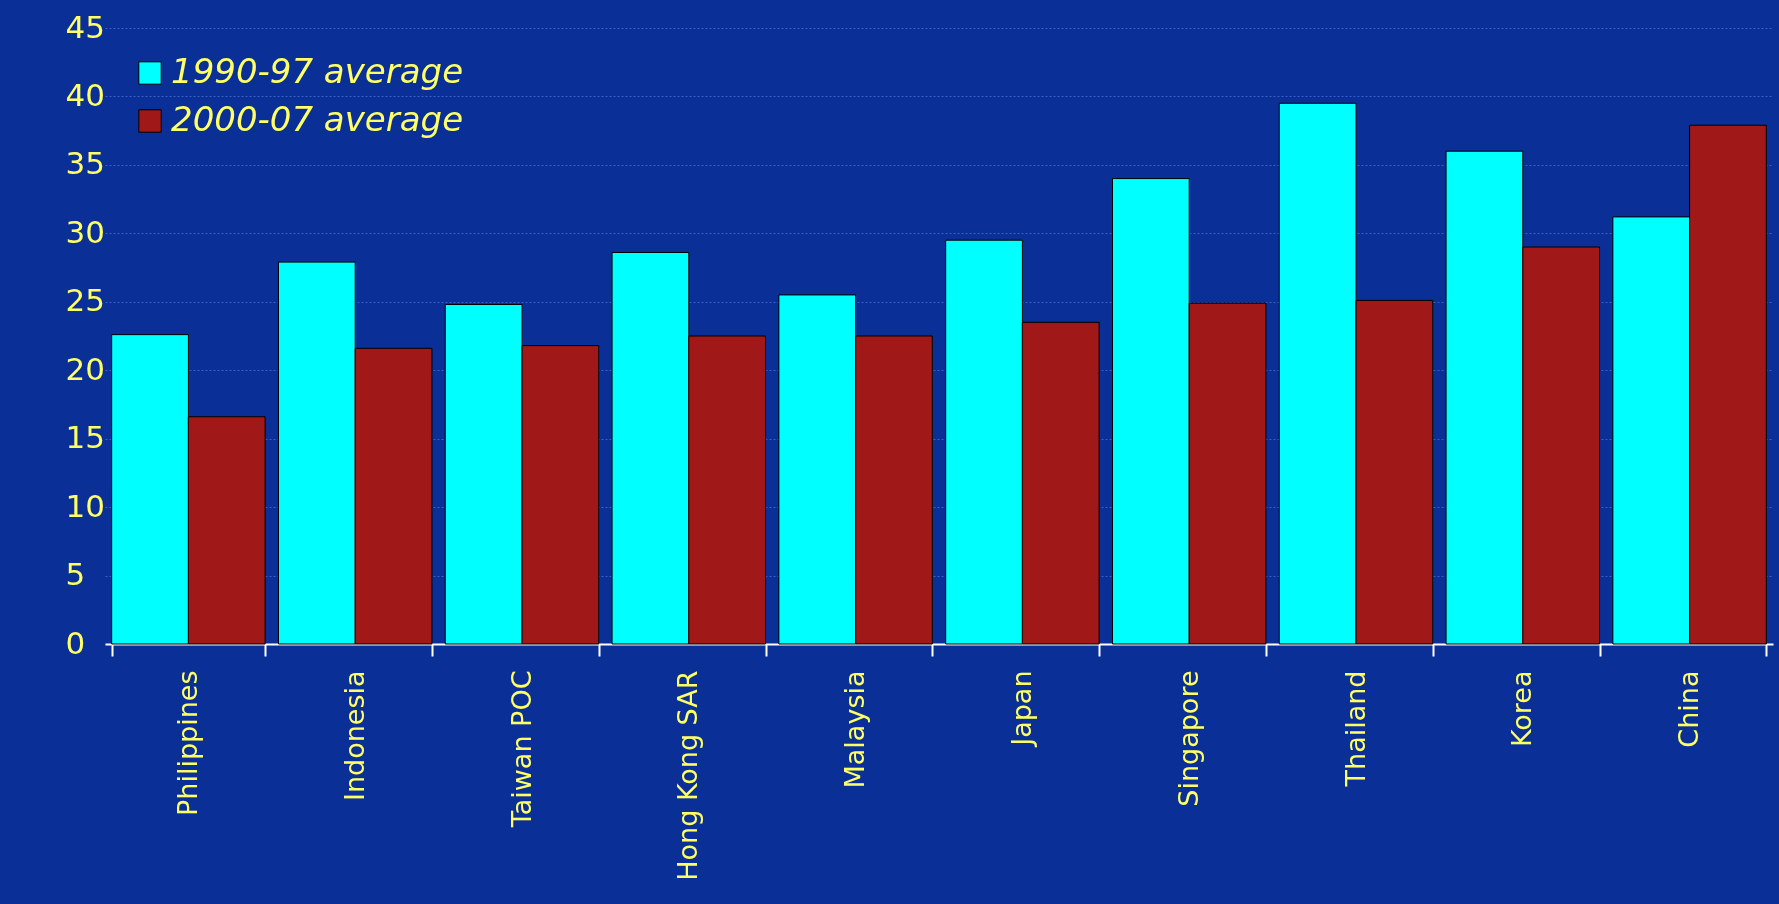 The width and height of the screenshot is (1779, 904). I want to click on x-tick-label: Singapore, so click(1188, 738).